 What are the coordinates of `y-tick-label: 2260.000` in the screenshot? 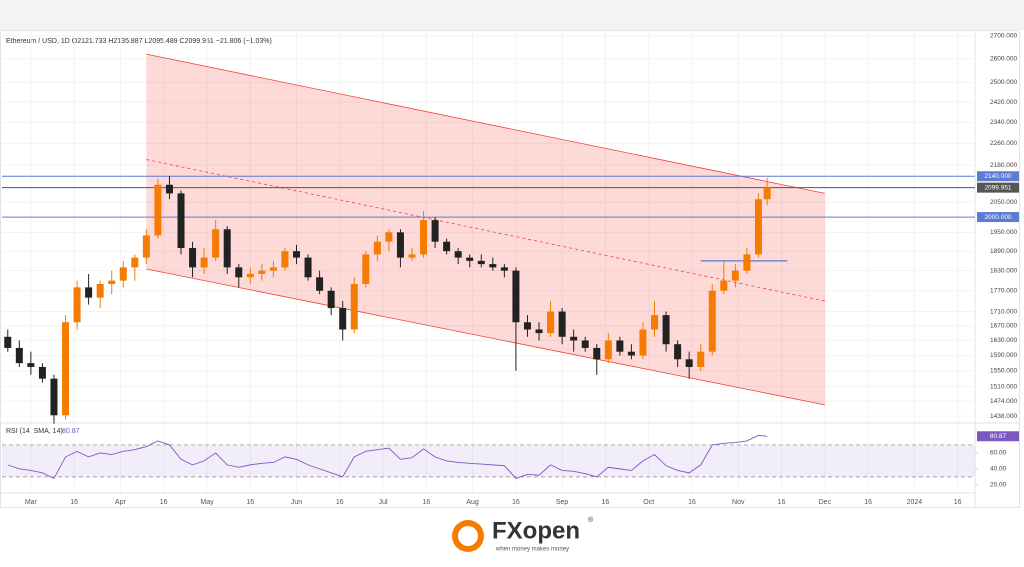 It's located at (1003, 143).